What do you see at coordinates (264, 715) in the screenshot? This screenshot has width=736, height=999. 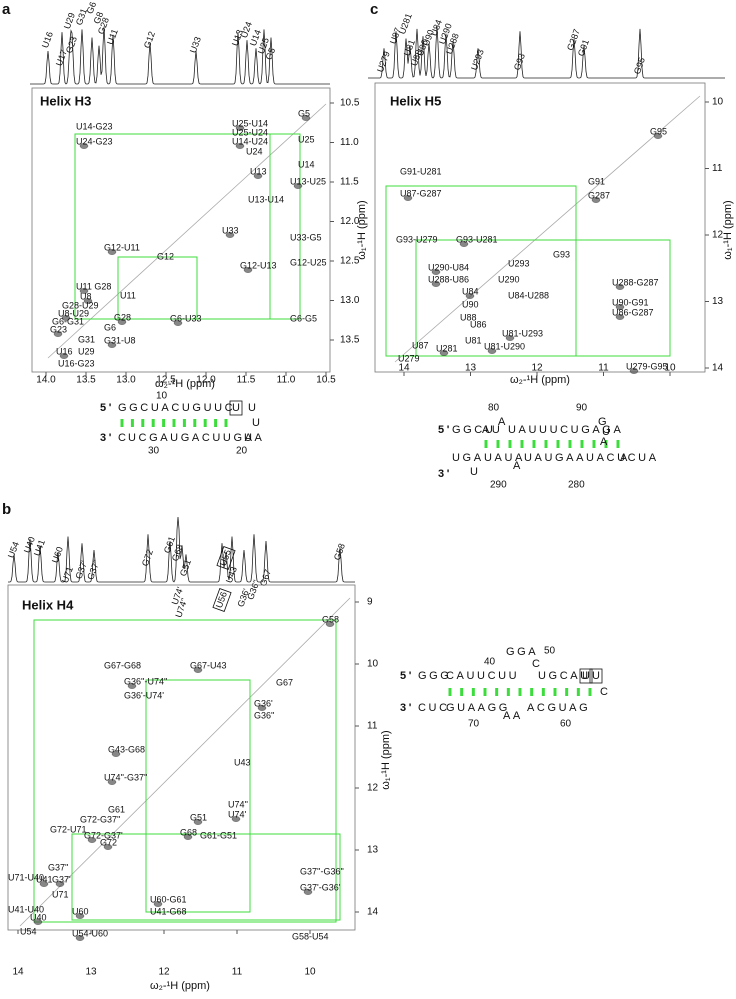 I see `peak-label: G36''` at bounding box center [264, 715].